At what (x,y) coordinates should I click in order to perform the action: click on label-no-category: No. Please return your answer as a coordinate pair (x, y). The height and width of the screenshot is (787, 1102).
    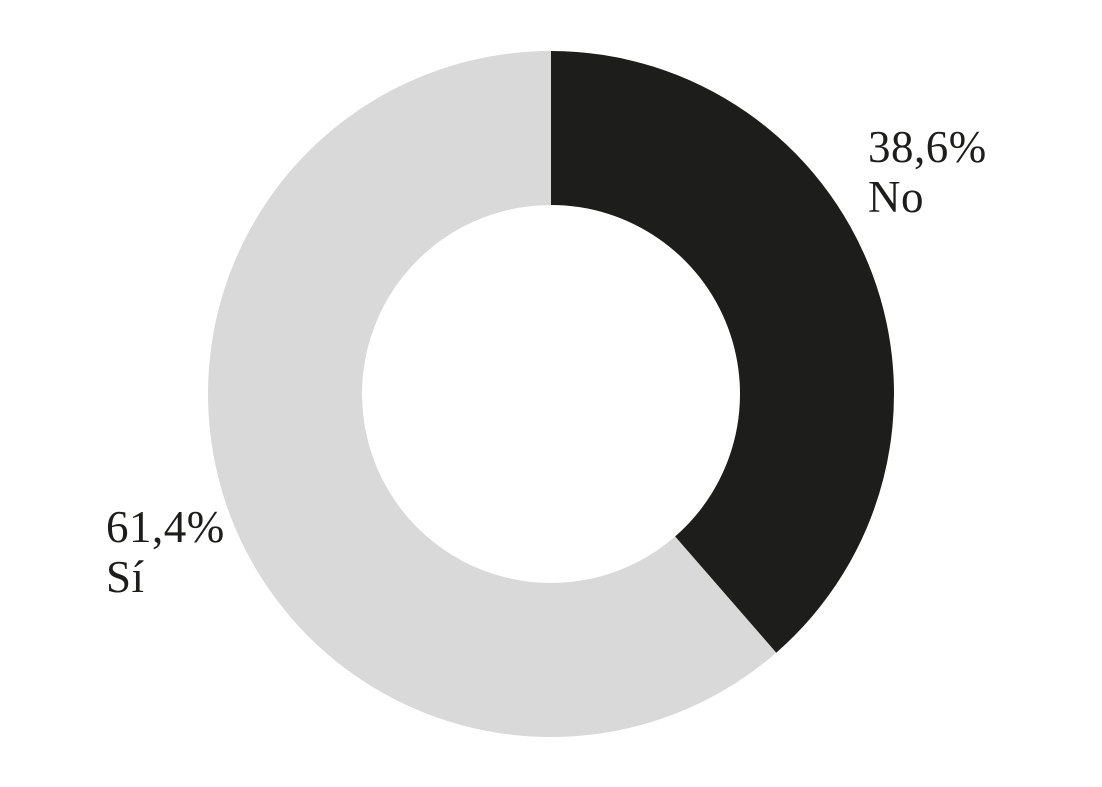
    Looking at the image, I should click on (896, 197).